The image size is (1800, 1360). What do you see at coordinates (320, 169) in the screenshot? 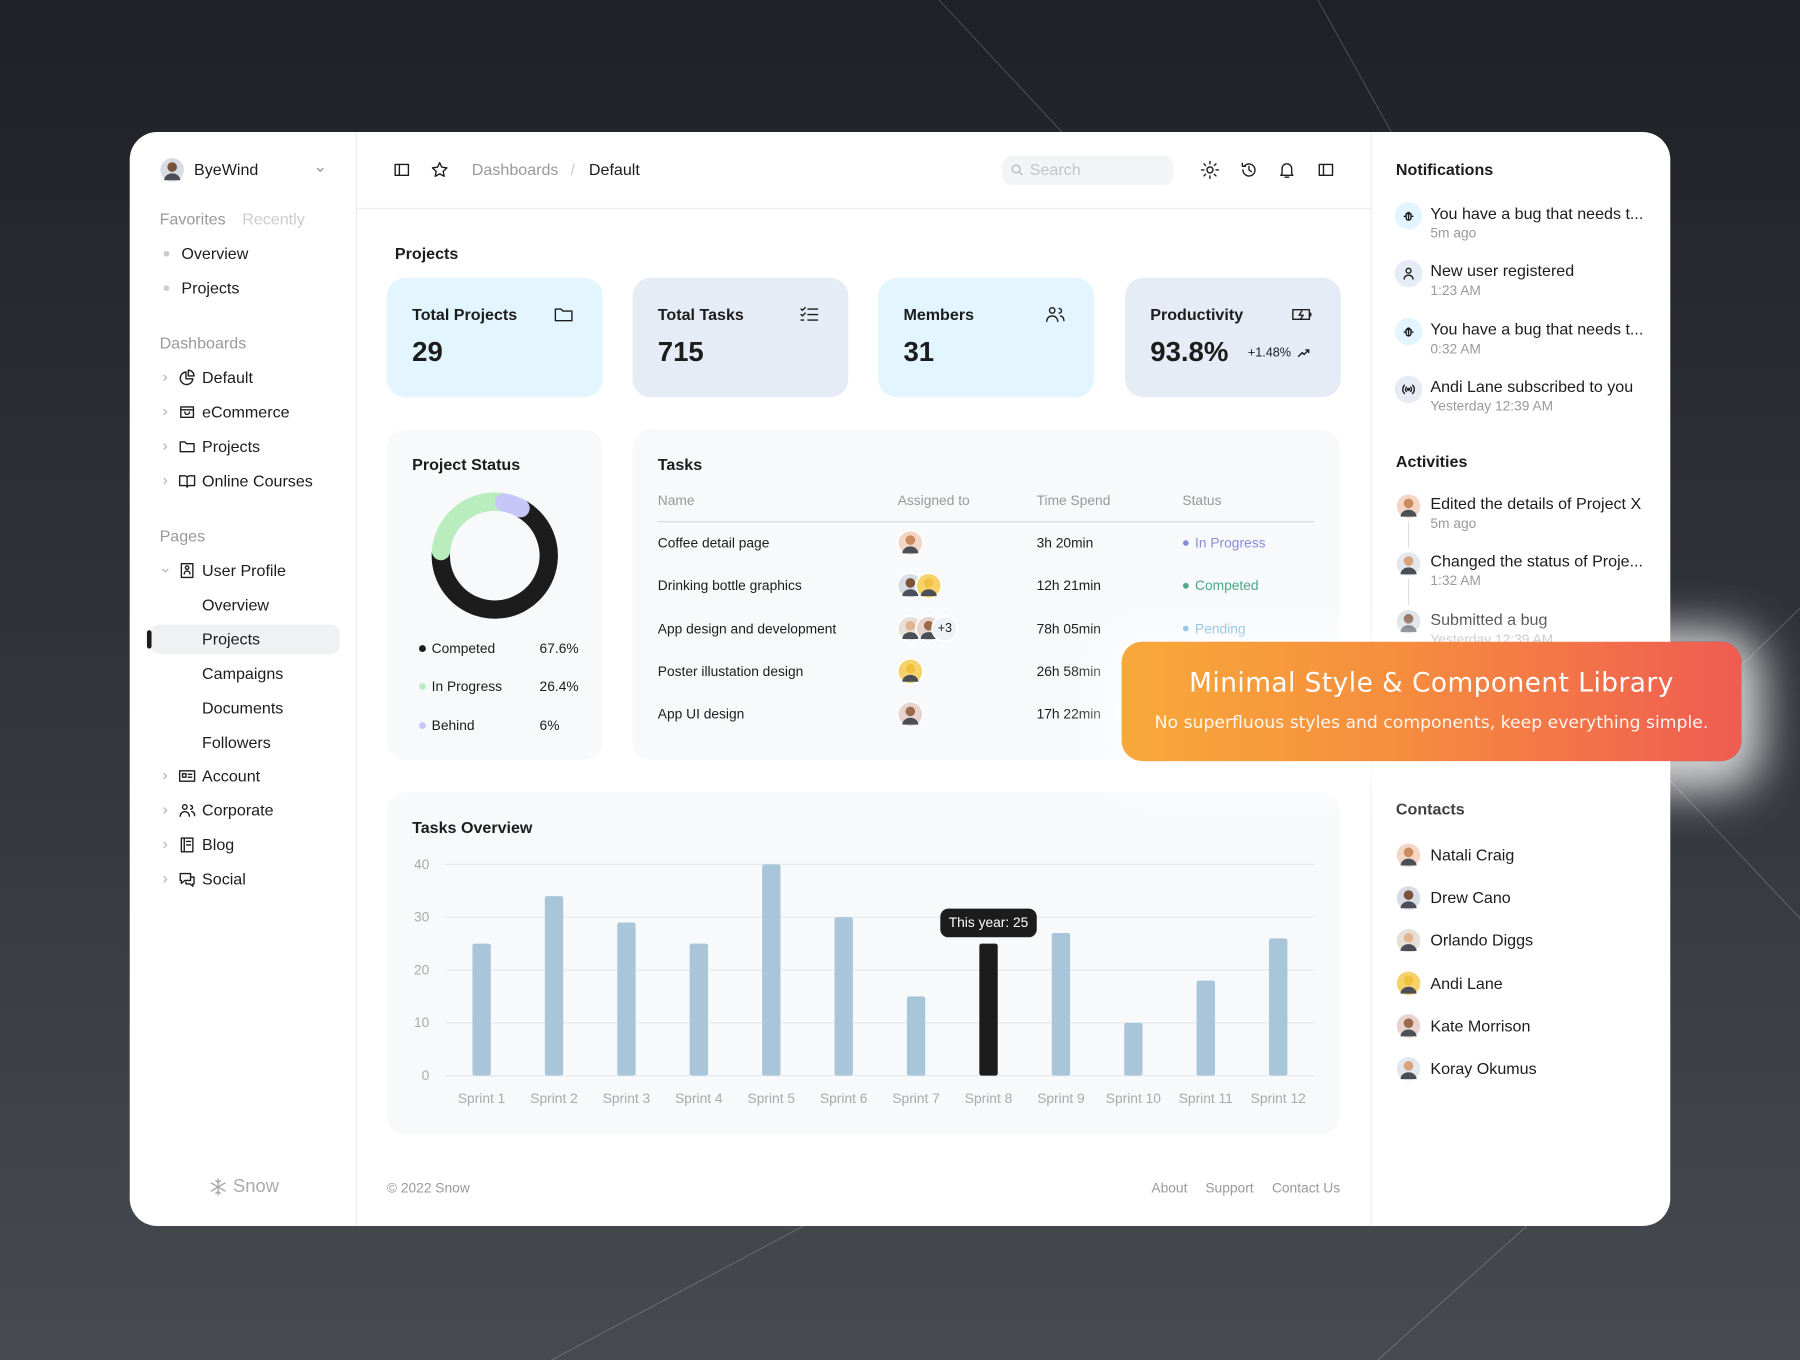
I see `user-menu-chevron` at bounding box center [320, 169].